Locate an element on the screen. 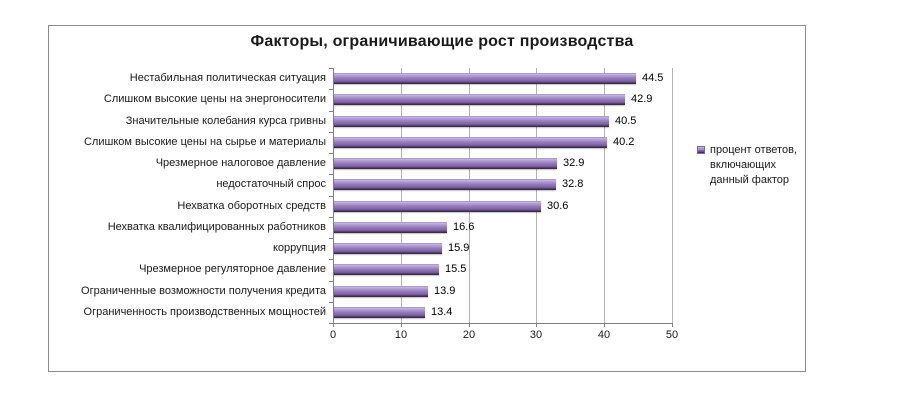 This screenshot has width=900, height=416. value-label-7: 16.6 is located at coordinates (464, 227).